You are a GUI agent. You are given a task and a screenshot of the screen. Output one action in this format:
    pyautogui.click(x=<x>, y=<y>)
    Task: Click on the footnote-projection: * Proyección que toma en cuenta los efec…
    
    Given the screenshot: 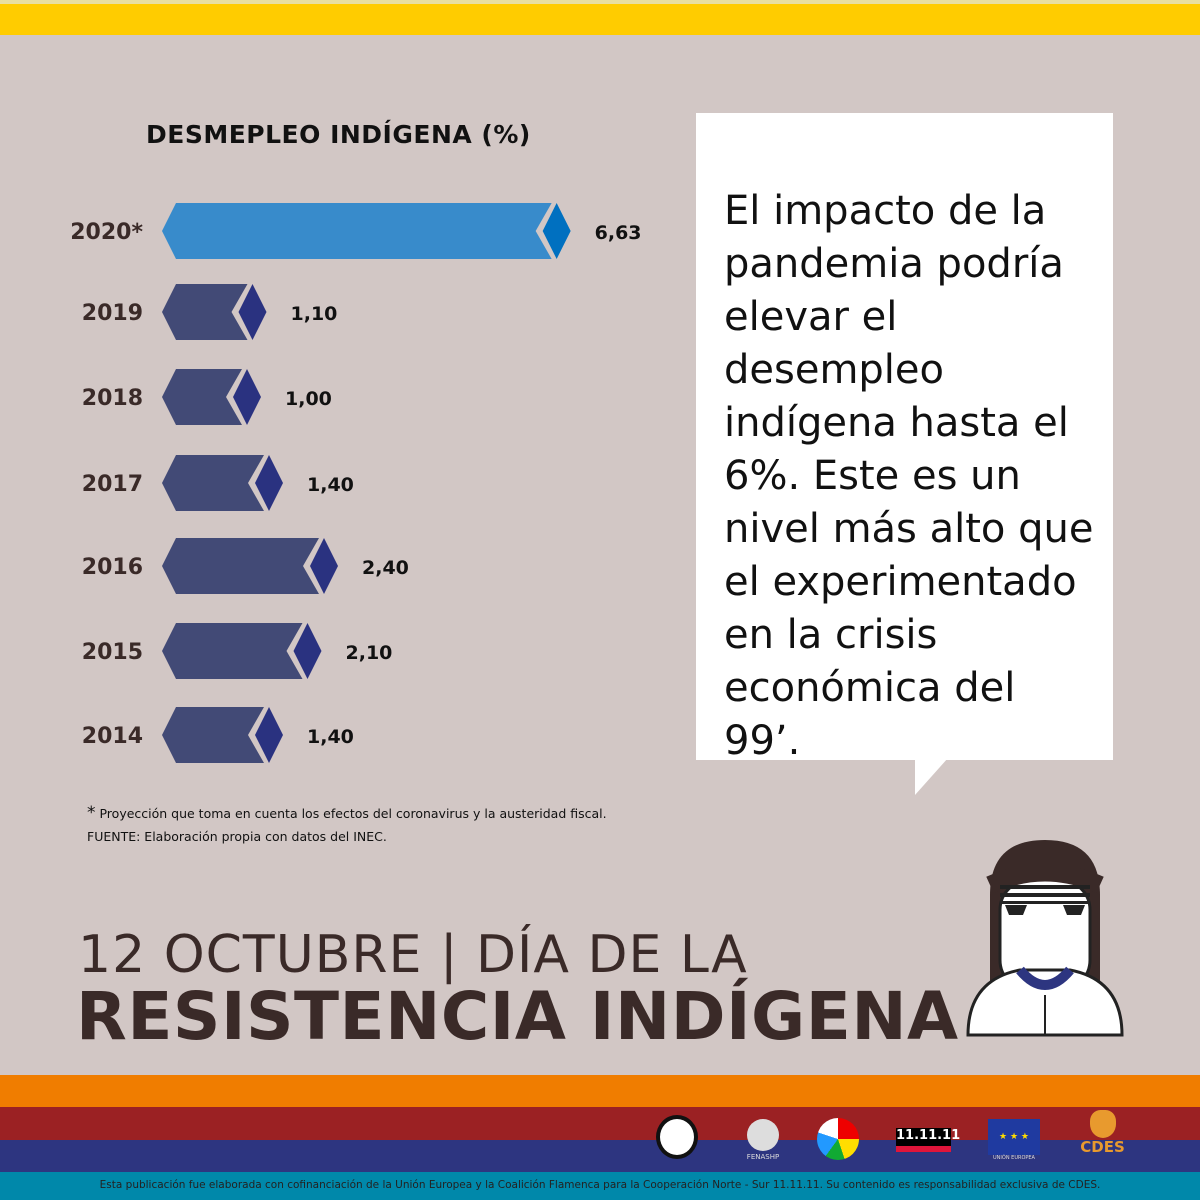 What is the action you would take?
    pyautogui.click(x=347, y=813)
    